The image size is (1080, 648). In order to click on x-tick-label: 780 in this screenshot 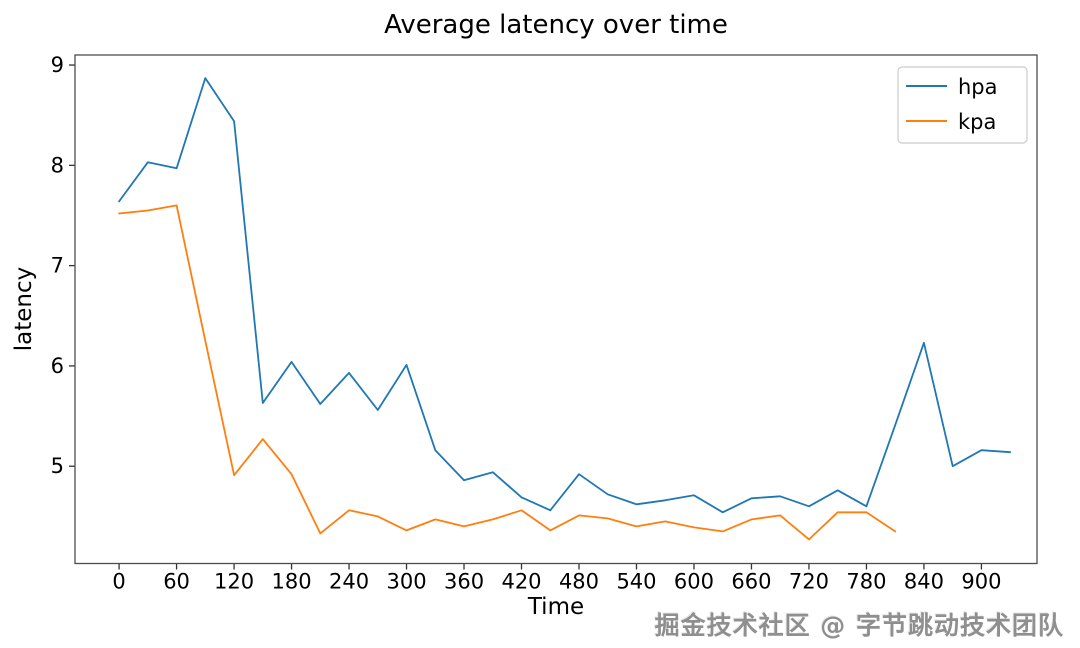, I will do `click(866, 582)`.